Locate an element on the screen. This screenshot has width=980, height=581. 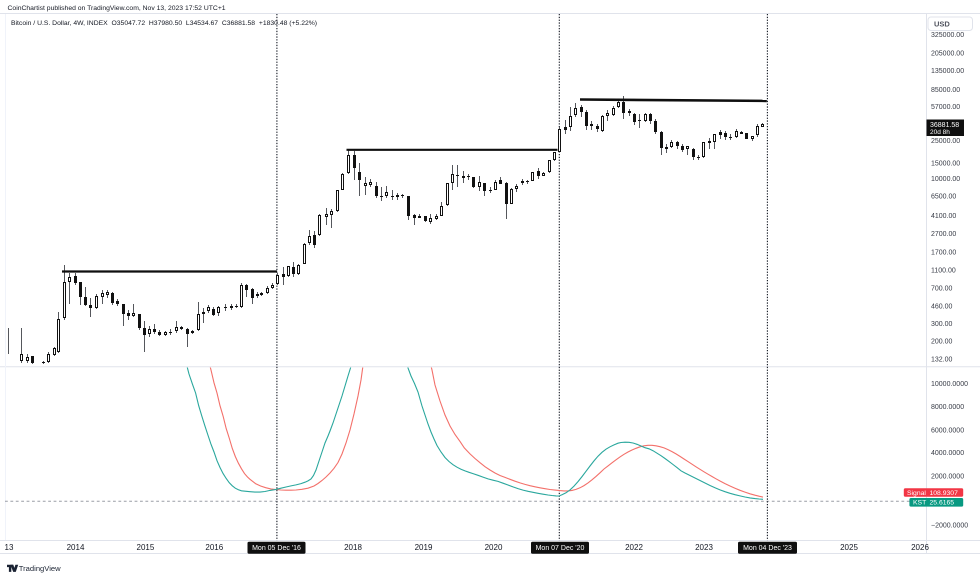
svg-text: 2016 is located at coordinates (214, 547).